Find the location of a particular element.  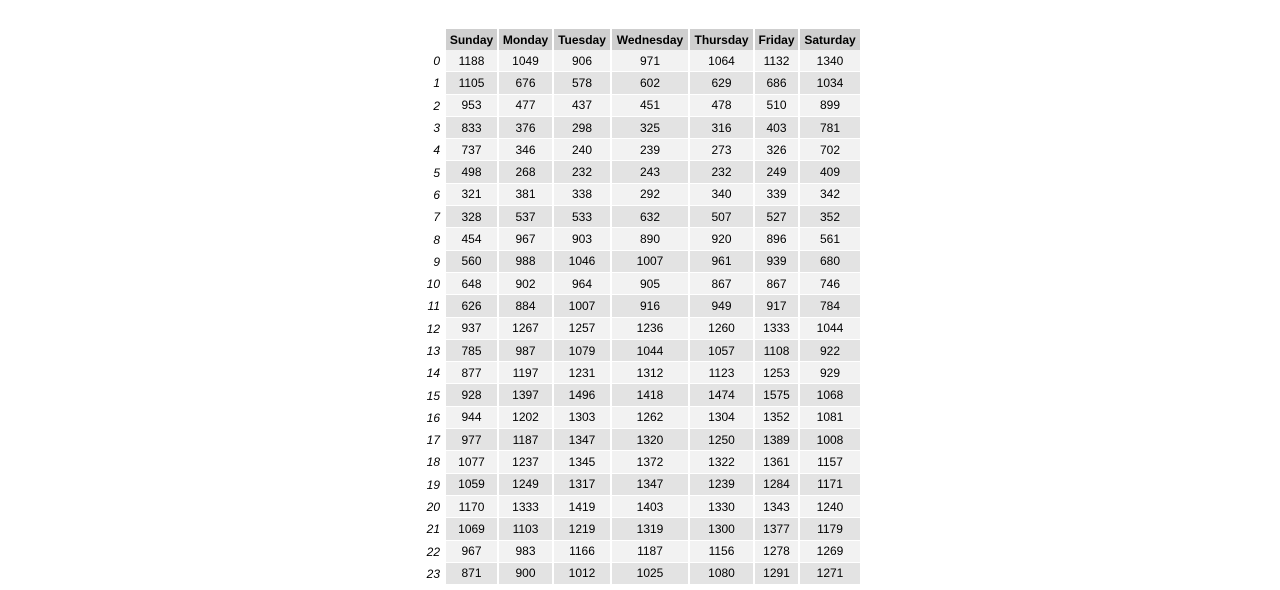

cell-tuesday: 1419 is located at coordinates (583, 507).